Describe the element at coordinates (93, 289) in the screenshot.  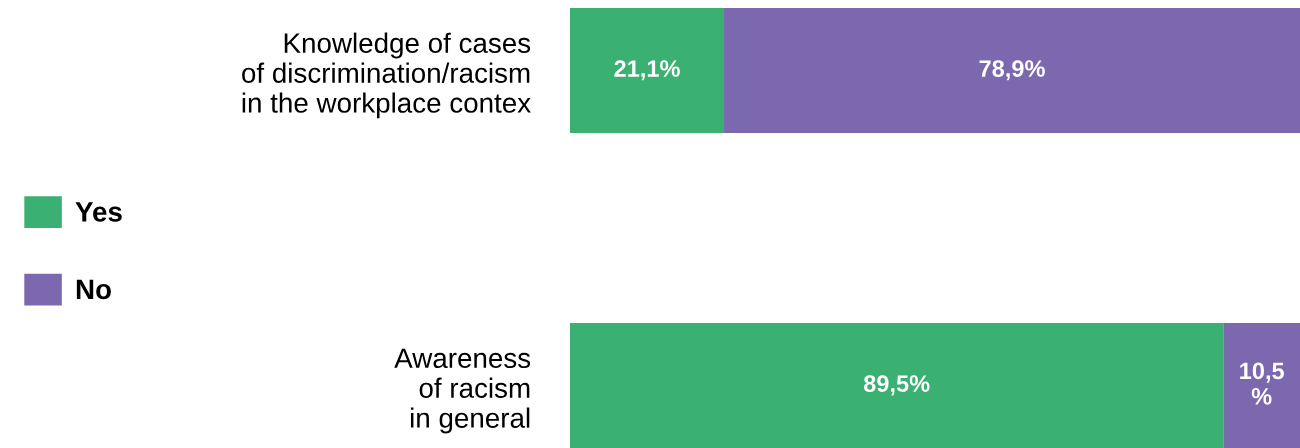
I see `legend-label: No` at that location.